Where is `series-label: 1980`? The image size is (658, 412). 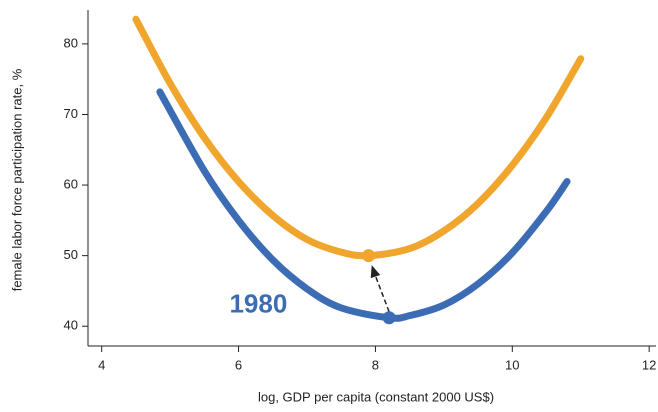
series-label: 1980 is located at coordinates (258, 304).